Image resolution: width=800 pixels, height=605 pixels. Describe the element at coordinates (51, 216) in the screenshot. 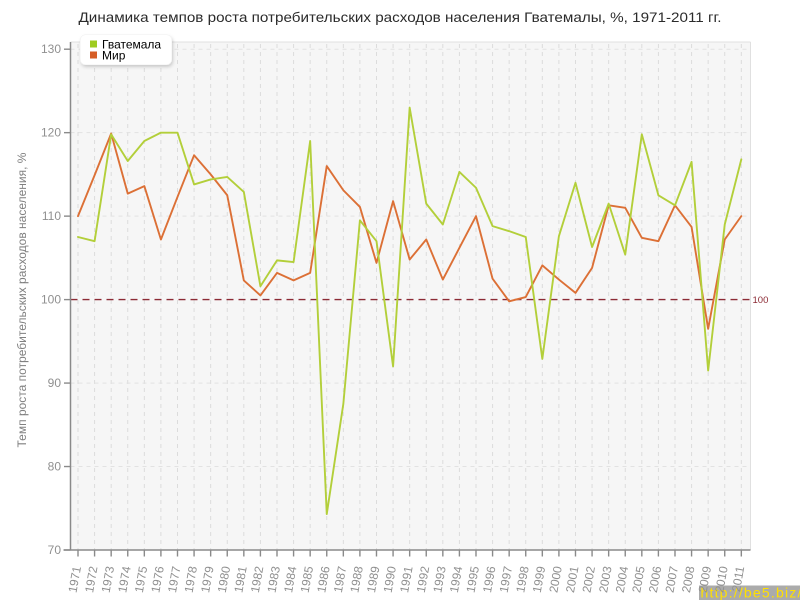

I see `svg-text: 110` at that location.